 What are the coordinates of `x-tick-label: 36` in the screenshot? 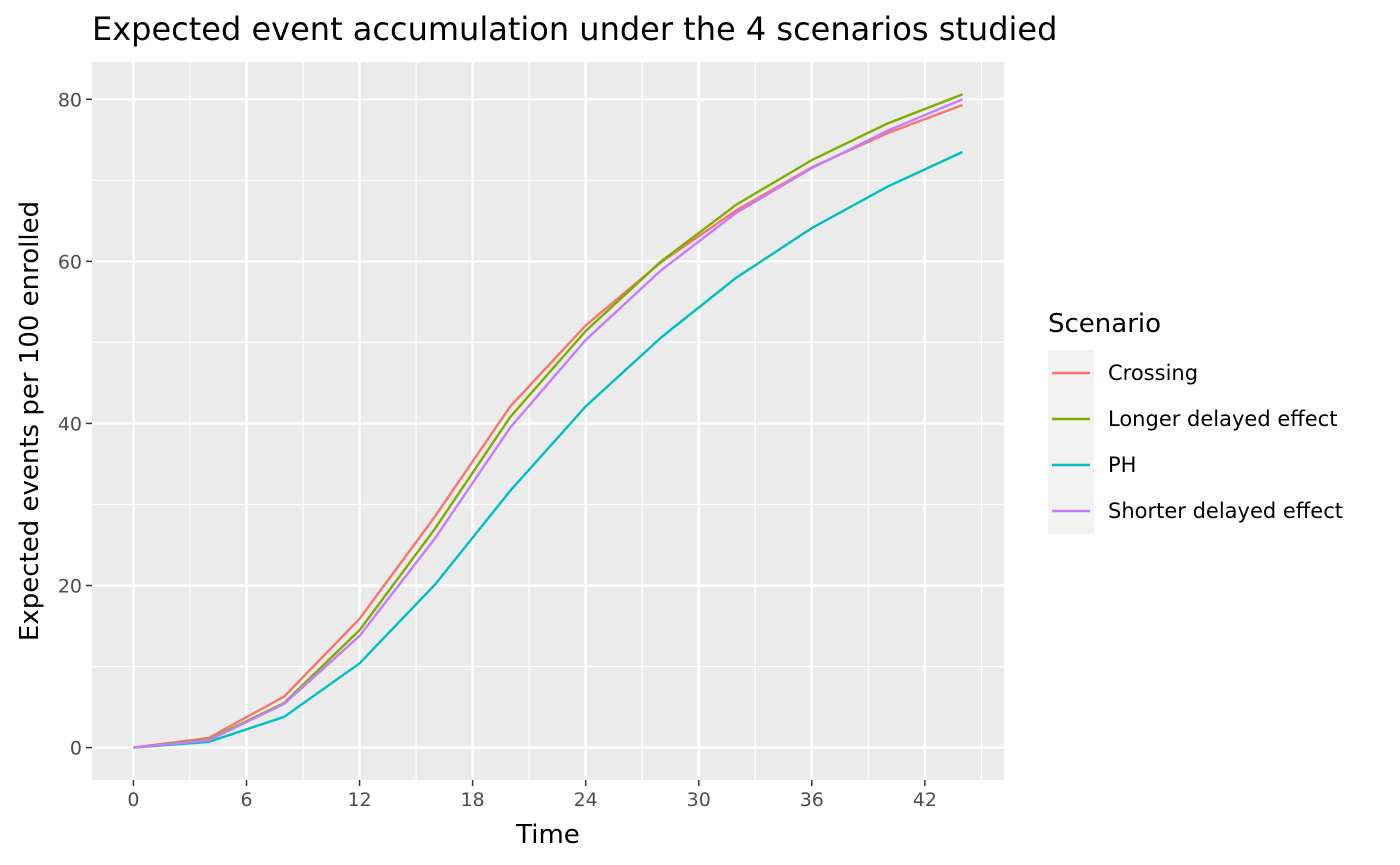 It's located at (812, 800).